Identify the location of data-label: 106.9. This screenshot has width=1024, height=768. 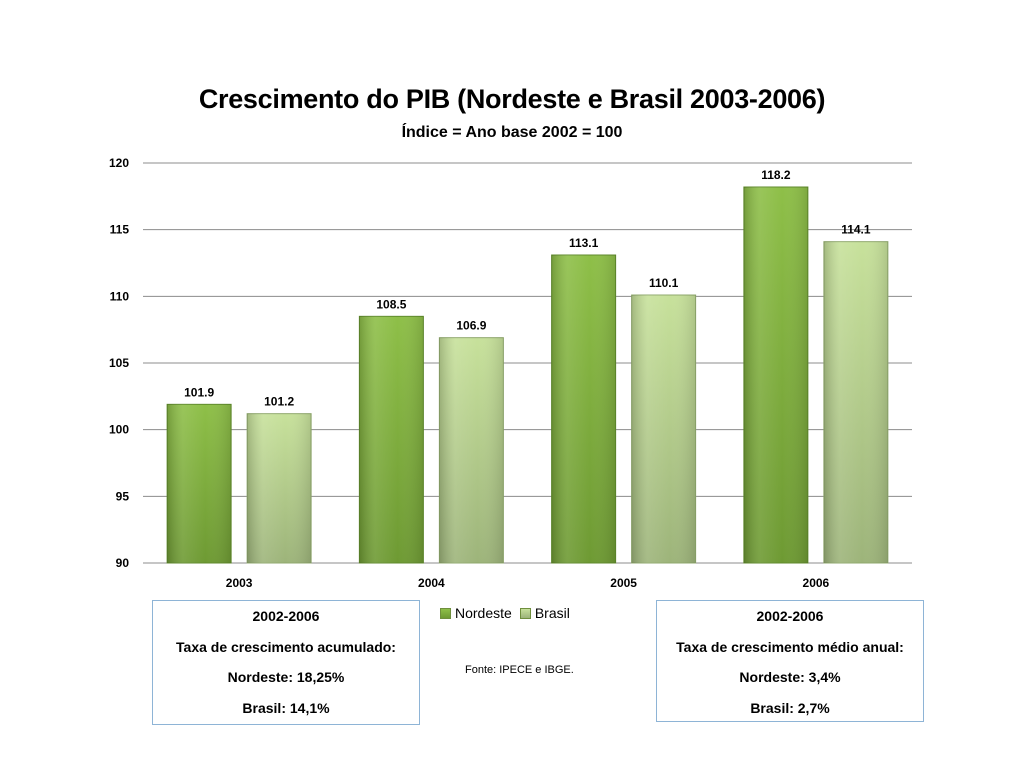
(471, 326).